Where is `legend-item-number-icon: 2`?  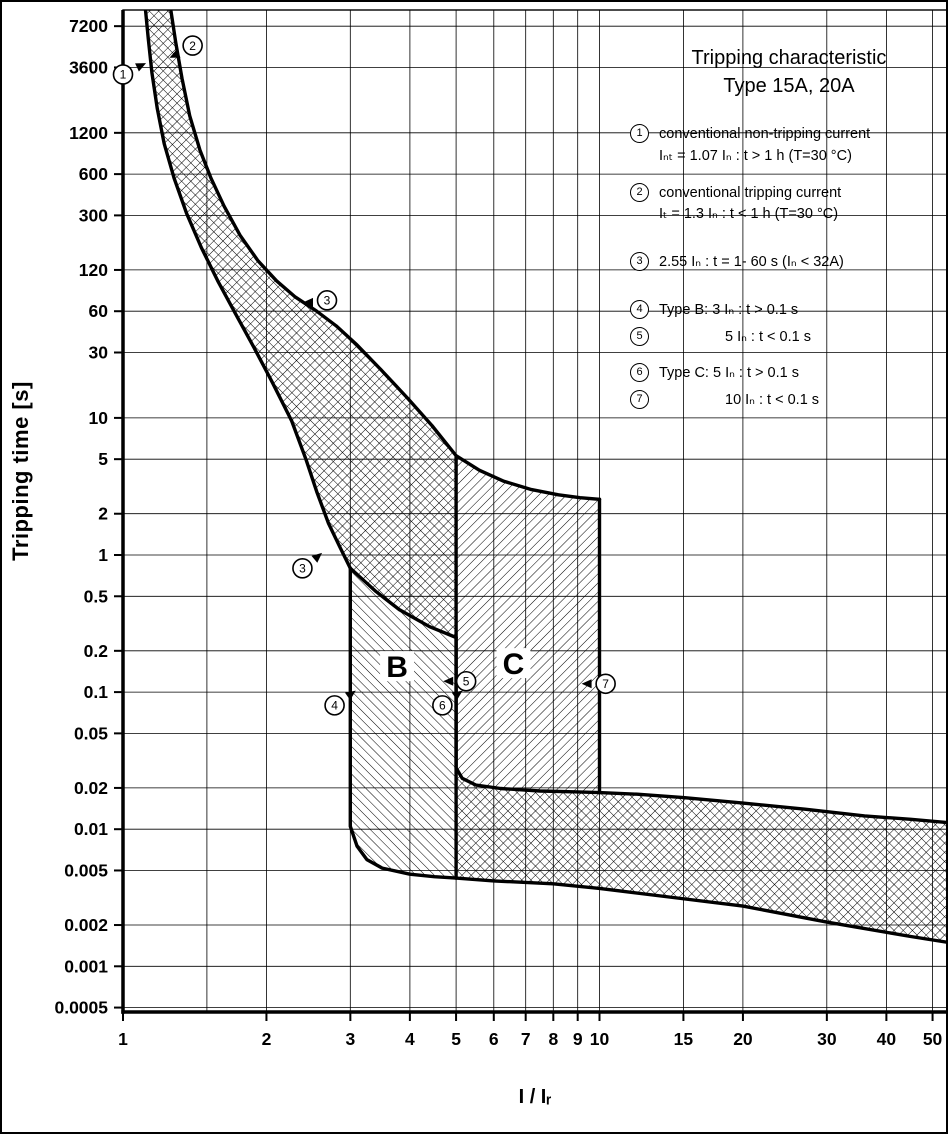
legend-item-number-icon: 2 is located at coordinates (639, 192).